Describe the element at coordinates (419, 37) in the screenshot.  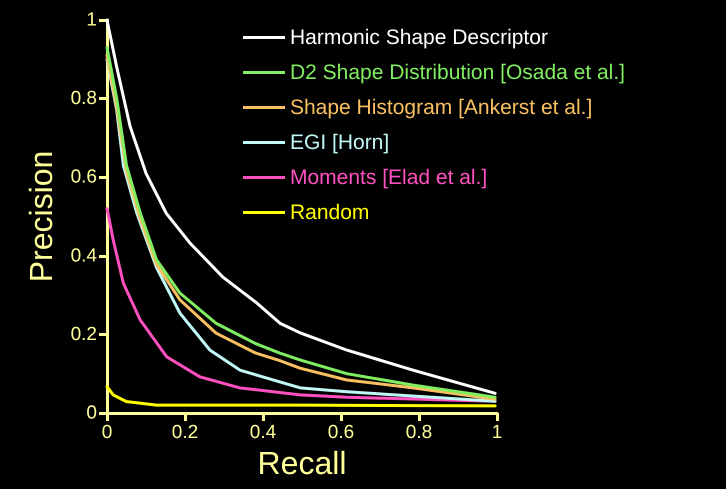
I see `legend-label: Harmonic Shape Descriptor` at that location.